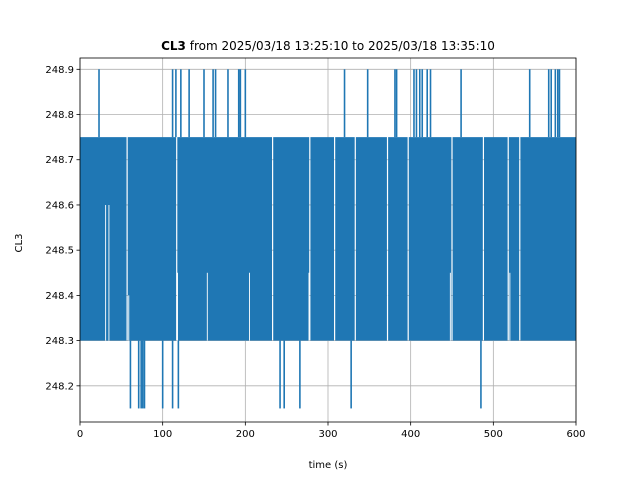 This screenshot has width=640, height=480. What do you see at coordinates (62, 228) in the screenshot?
I see `y-axis-ticks: 248.2 248.3 248.4 248.5 248.6 248.7 248.8 248.9` at bounding box center [62, 228].